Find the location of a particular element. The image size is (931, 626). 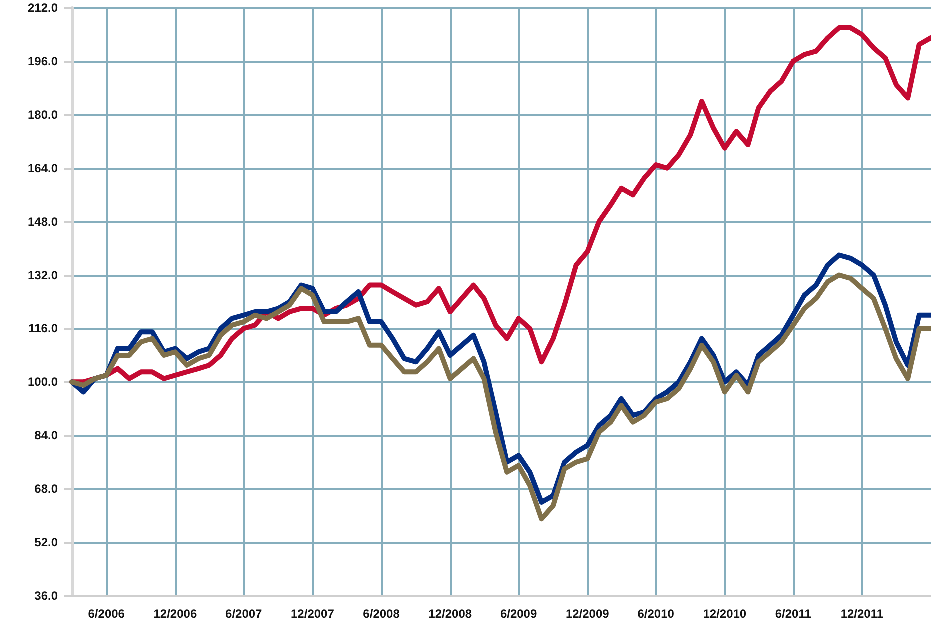

y-tick-label: 164.0 is located at coordinates (43, 168).